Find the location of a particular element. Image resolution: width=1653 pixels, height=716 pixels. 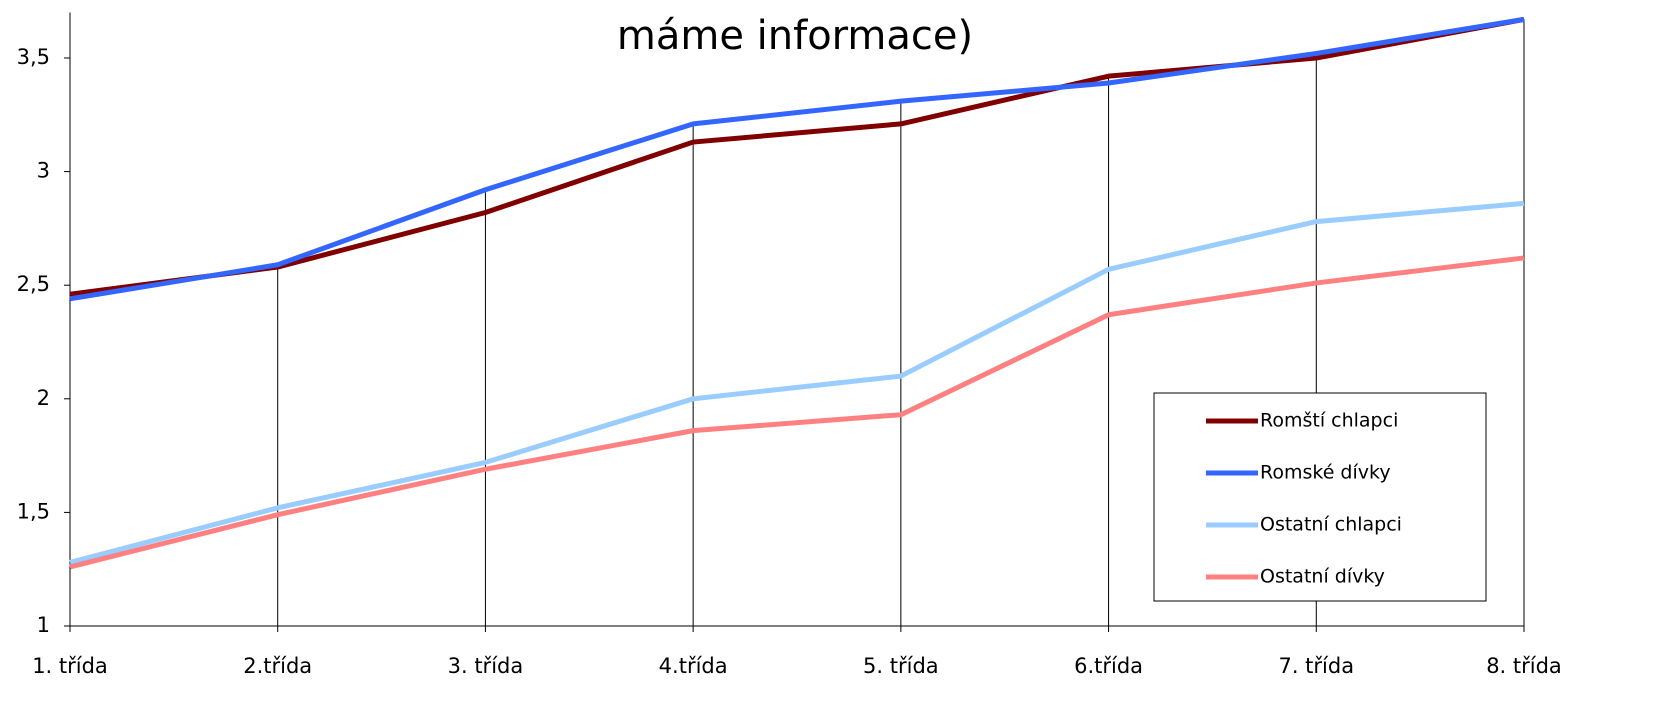

legend-label: Romské dívky is located at coordinates (1325, 473).